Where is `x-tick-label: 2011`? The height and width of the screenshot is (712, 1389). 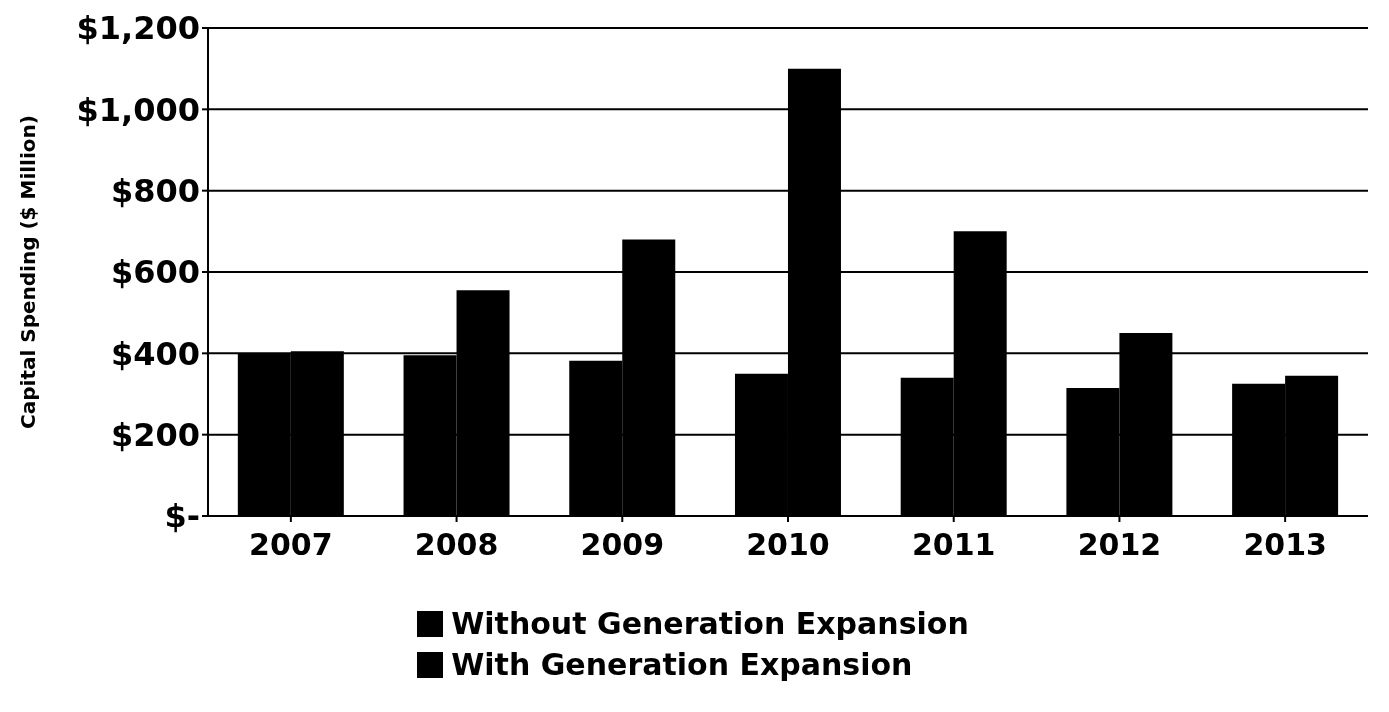 x-tick-label: 2011 is located at coordinates (953, 545).